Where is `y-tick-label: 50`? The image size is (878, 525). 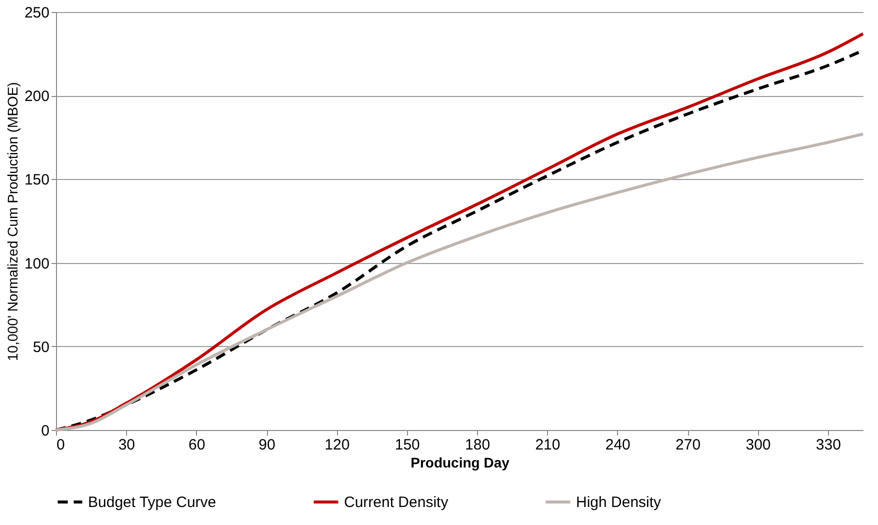 y-tick-label: 50 is located at coordinates (41, 347).